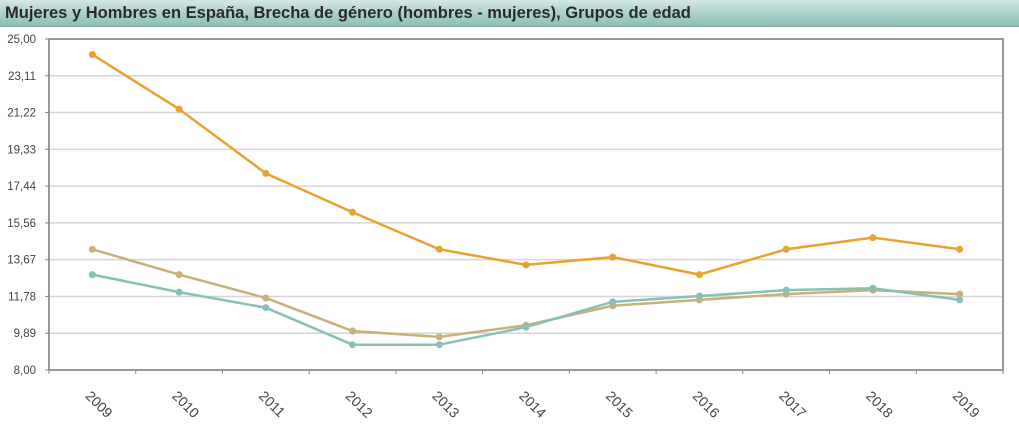 The width and height of the screenshot is (1019, 445). What do you see at coordinates (185, 404) in the screenshot?
I see `x-tick-label: 2010` at bounding box center [185, 404].